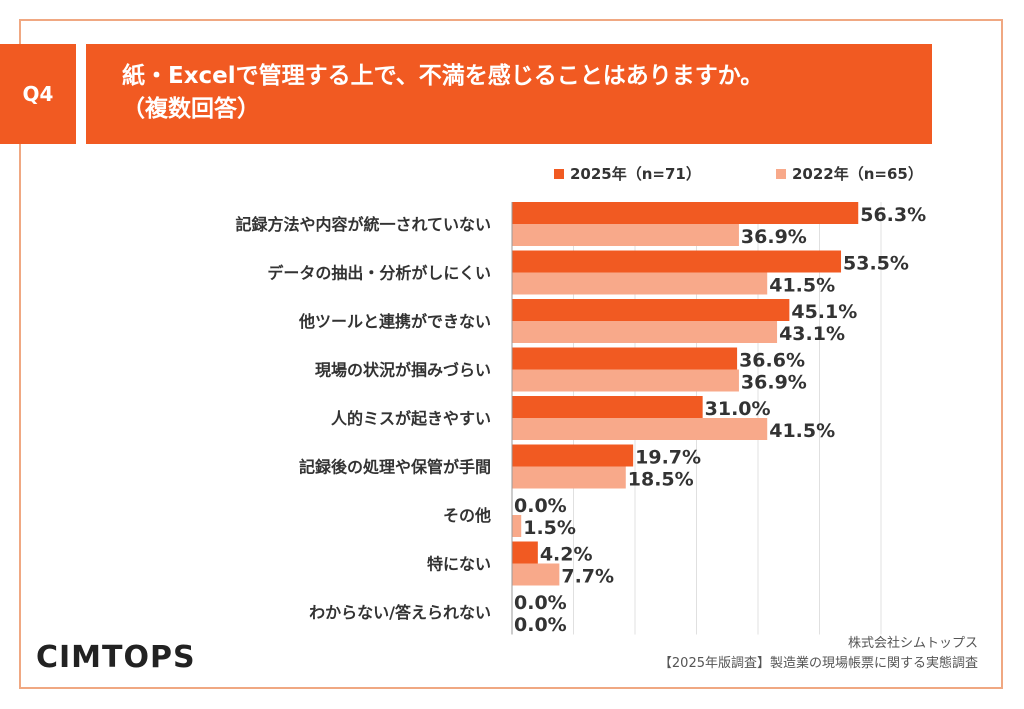 Image resolution: width=1024 pixels, height=709 pixels. Describe the element at coordinates (635, 174) in the screenshot. I see `legend-label-2025: 2025年（n=71）` at that location.